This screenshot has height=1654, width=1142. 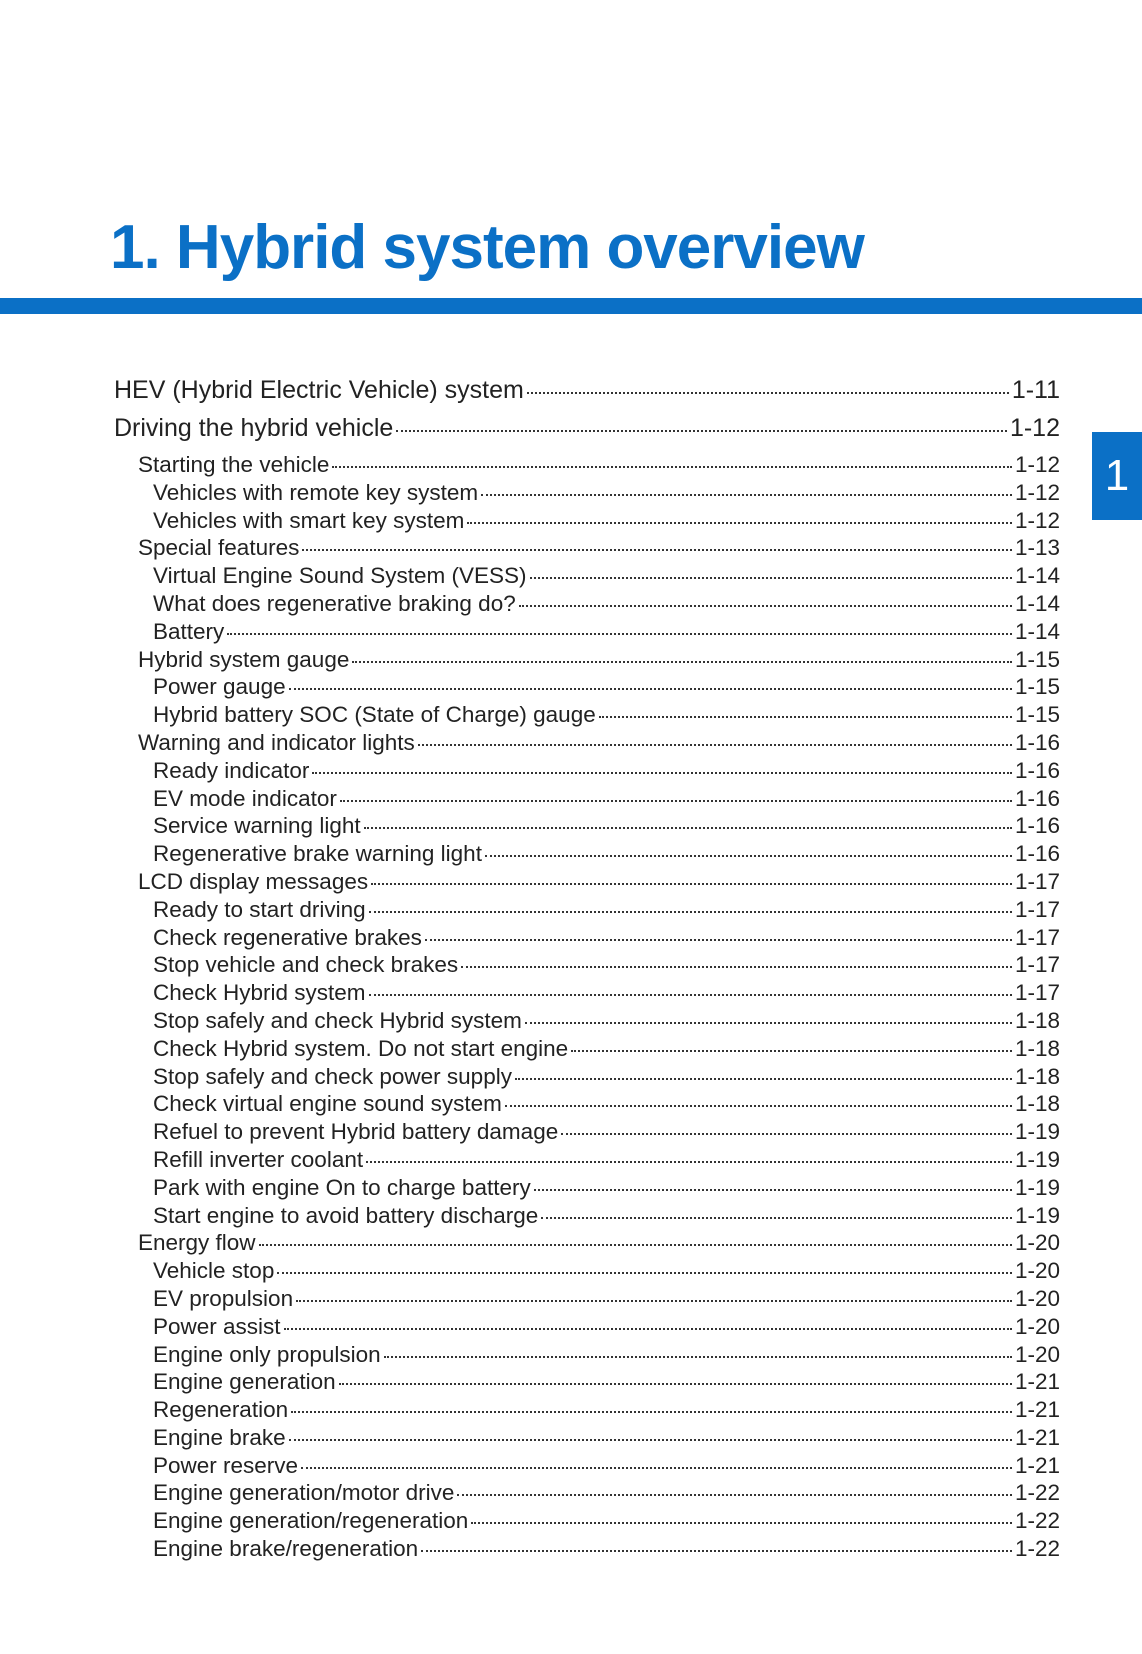 I want to click on toc-entry: Stop safely and check Hybrid system 1-18, so click(x=587, y=1022).